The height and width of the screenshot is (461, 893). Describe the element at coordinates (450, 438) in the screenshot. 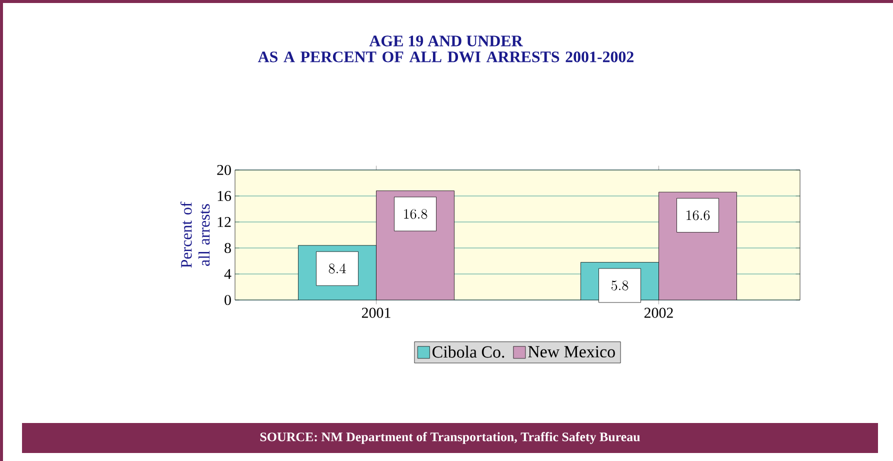

I see `source-note: SOURCE: NM Department of Transportation, Traffic Safety Bureau` at that location.